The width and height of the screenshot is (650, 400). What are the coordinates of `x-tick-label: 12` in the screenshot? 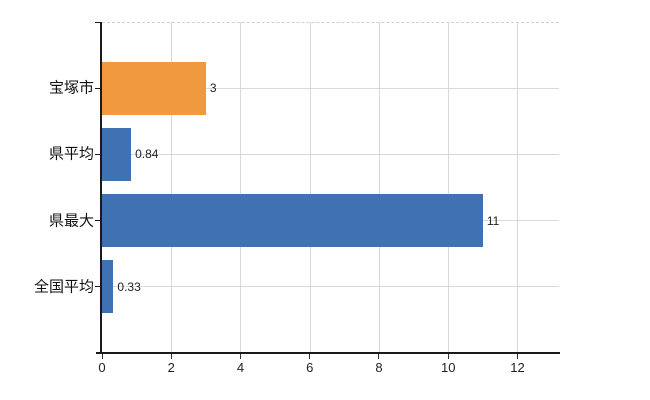 It's located at (517, 367).